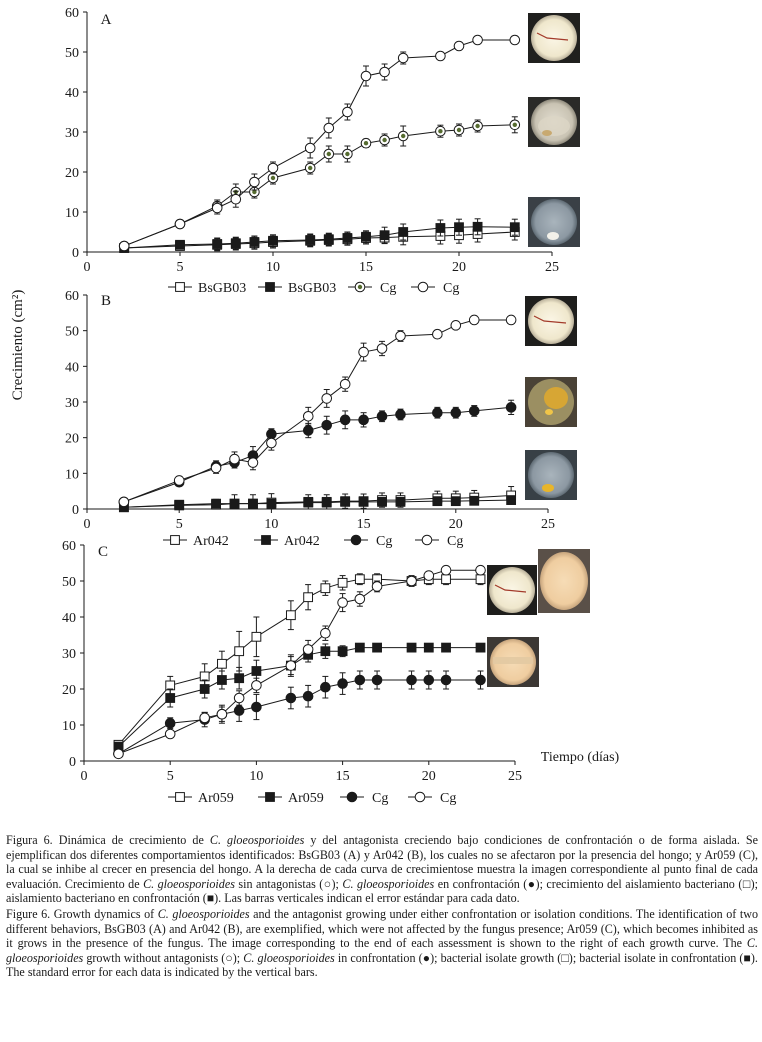 This screenshot has height=1042, width=762. What do you see at coordinates (271, 524) in the screenshot?
I see `x-tick-label: 10` at bounding box center [271, 524].